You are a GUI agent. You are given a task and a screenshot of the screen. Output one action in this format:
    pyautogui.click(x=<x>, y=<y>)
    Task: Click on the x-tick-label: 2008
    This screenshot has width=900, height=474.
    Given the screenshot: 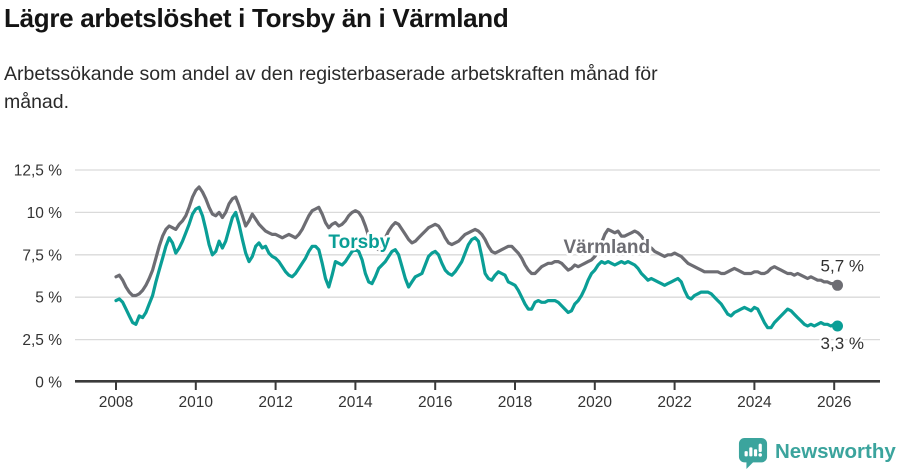 What is the action you would take?
    pyautogui.click(x=116, y=402)
    